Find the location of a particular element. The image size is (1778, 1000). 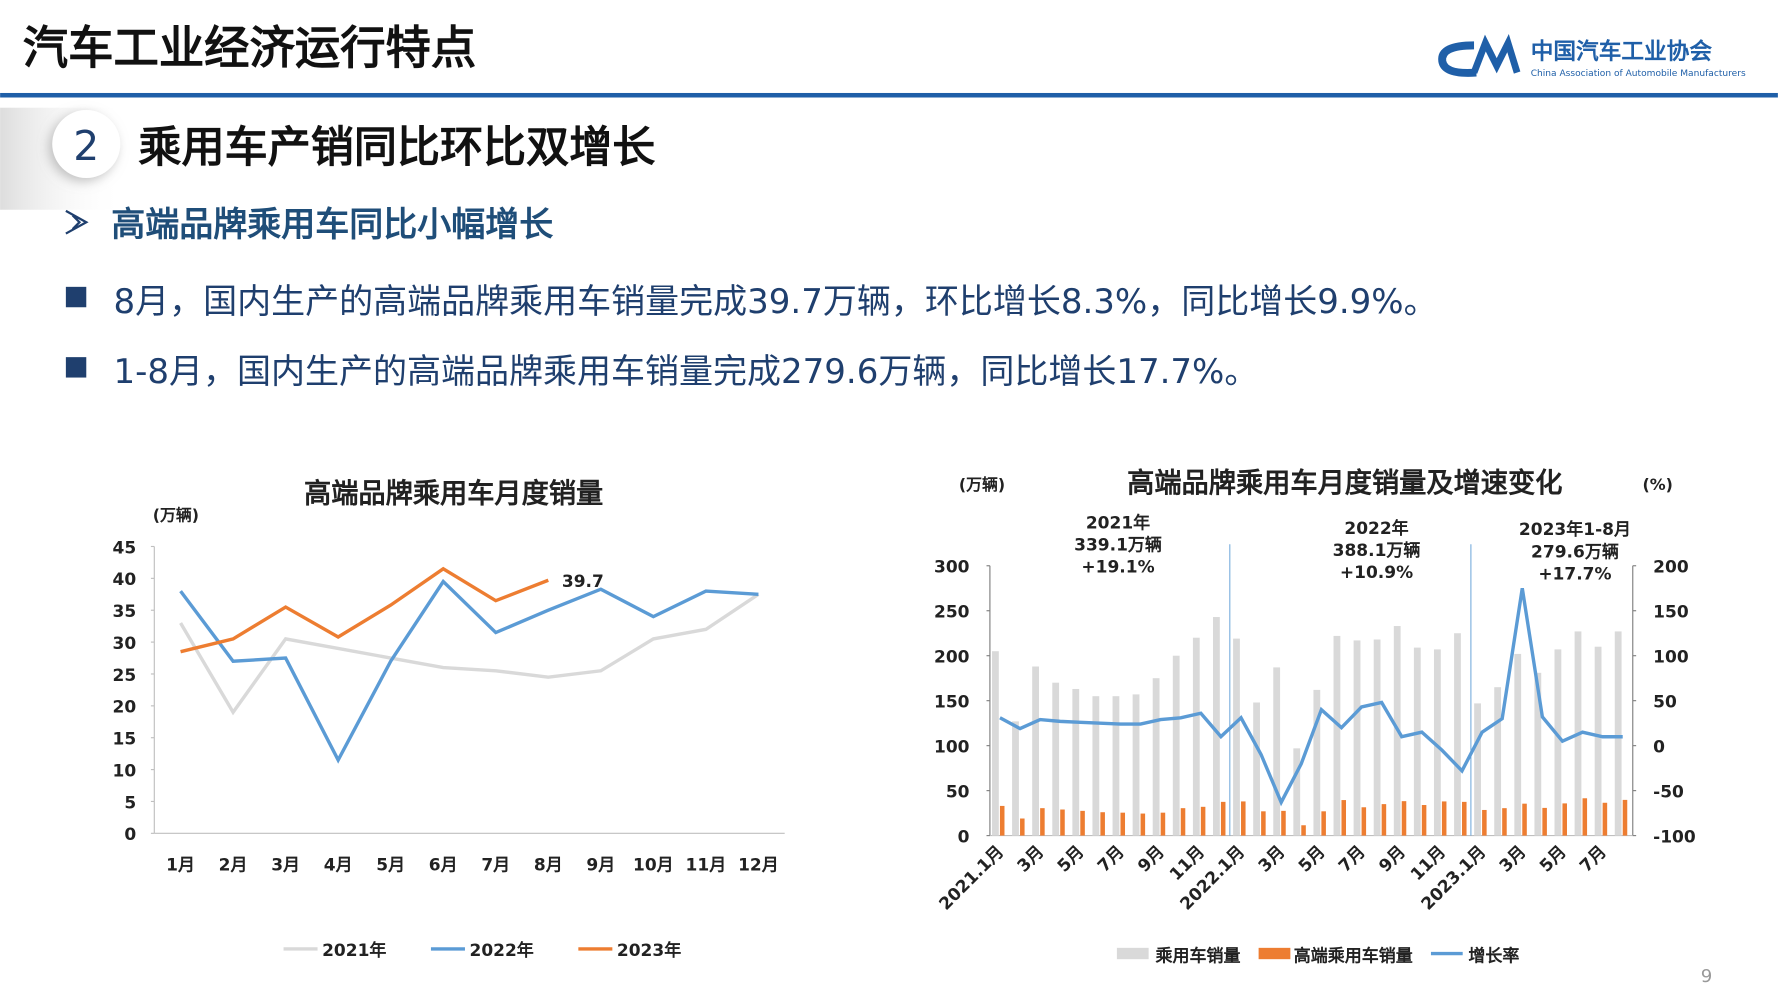

x-tick-label: 12月 is located at coordinates (758, 866).